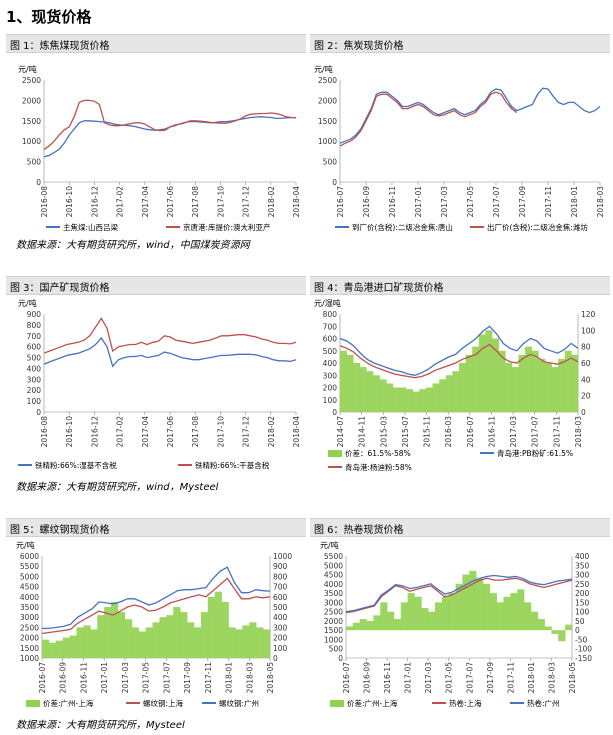 The height and width of the screenshot is (735, 613). What do you see at coordinates (68, 703) in the screenshot?
I see `legend-label: 价差:广州-上海` at bounding box center [68, 703].